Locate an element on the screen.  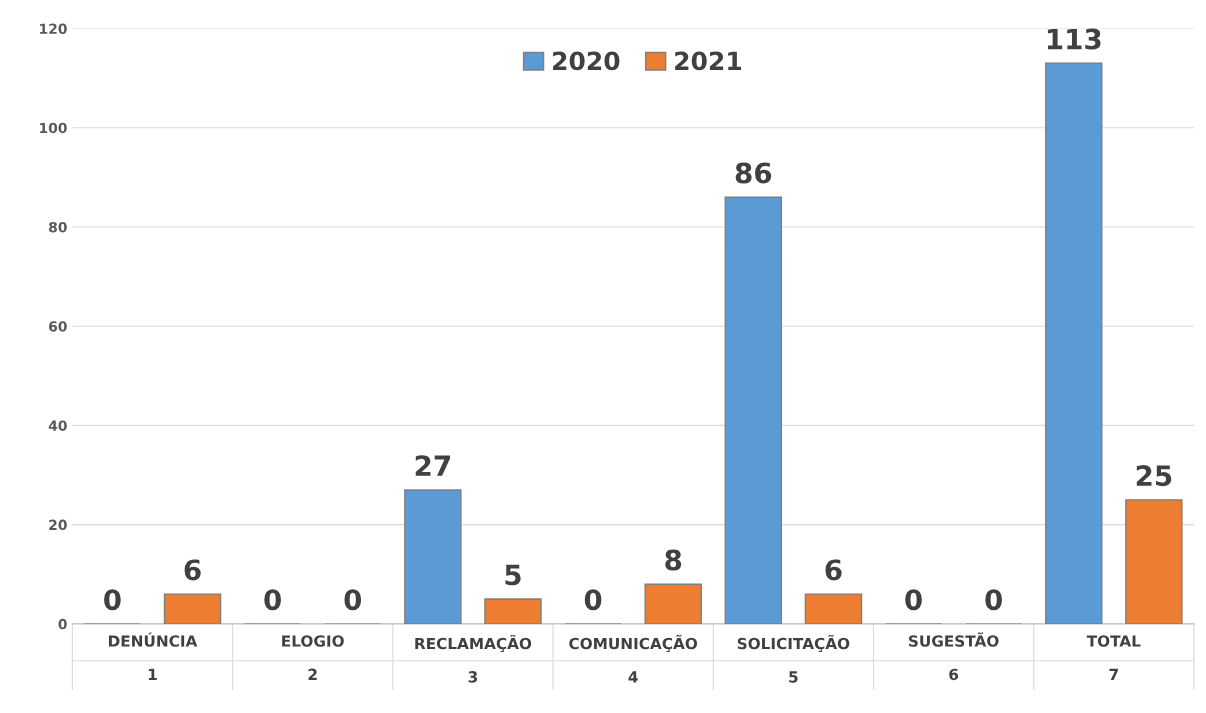
category-label: ELOGIO 2 is located at coordinates (313, 657).